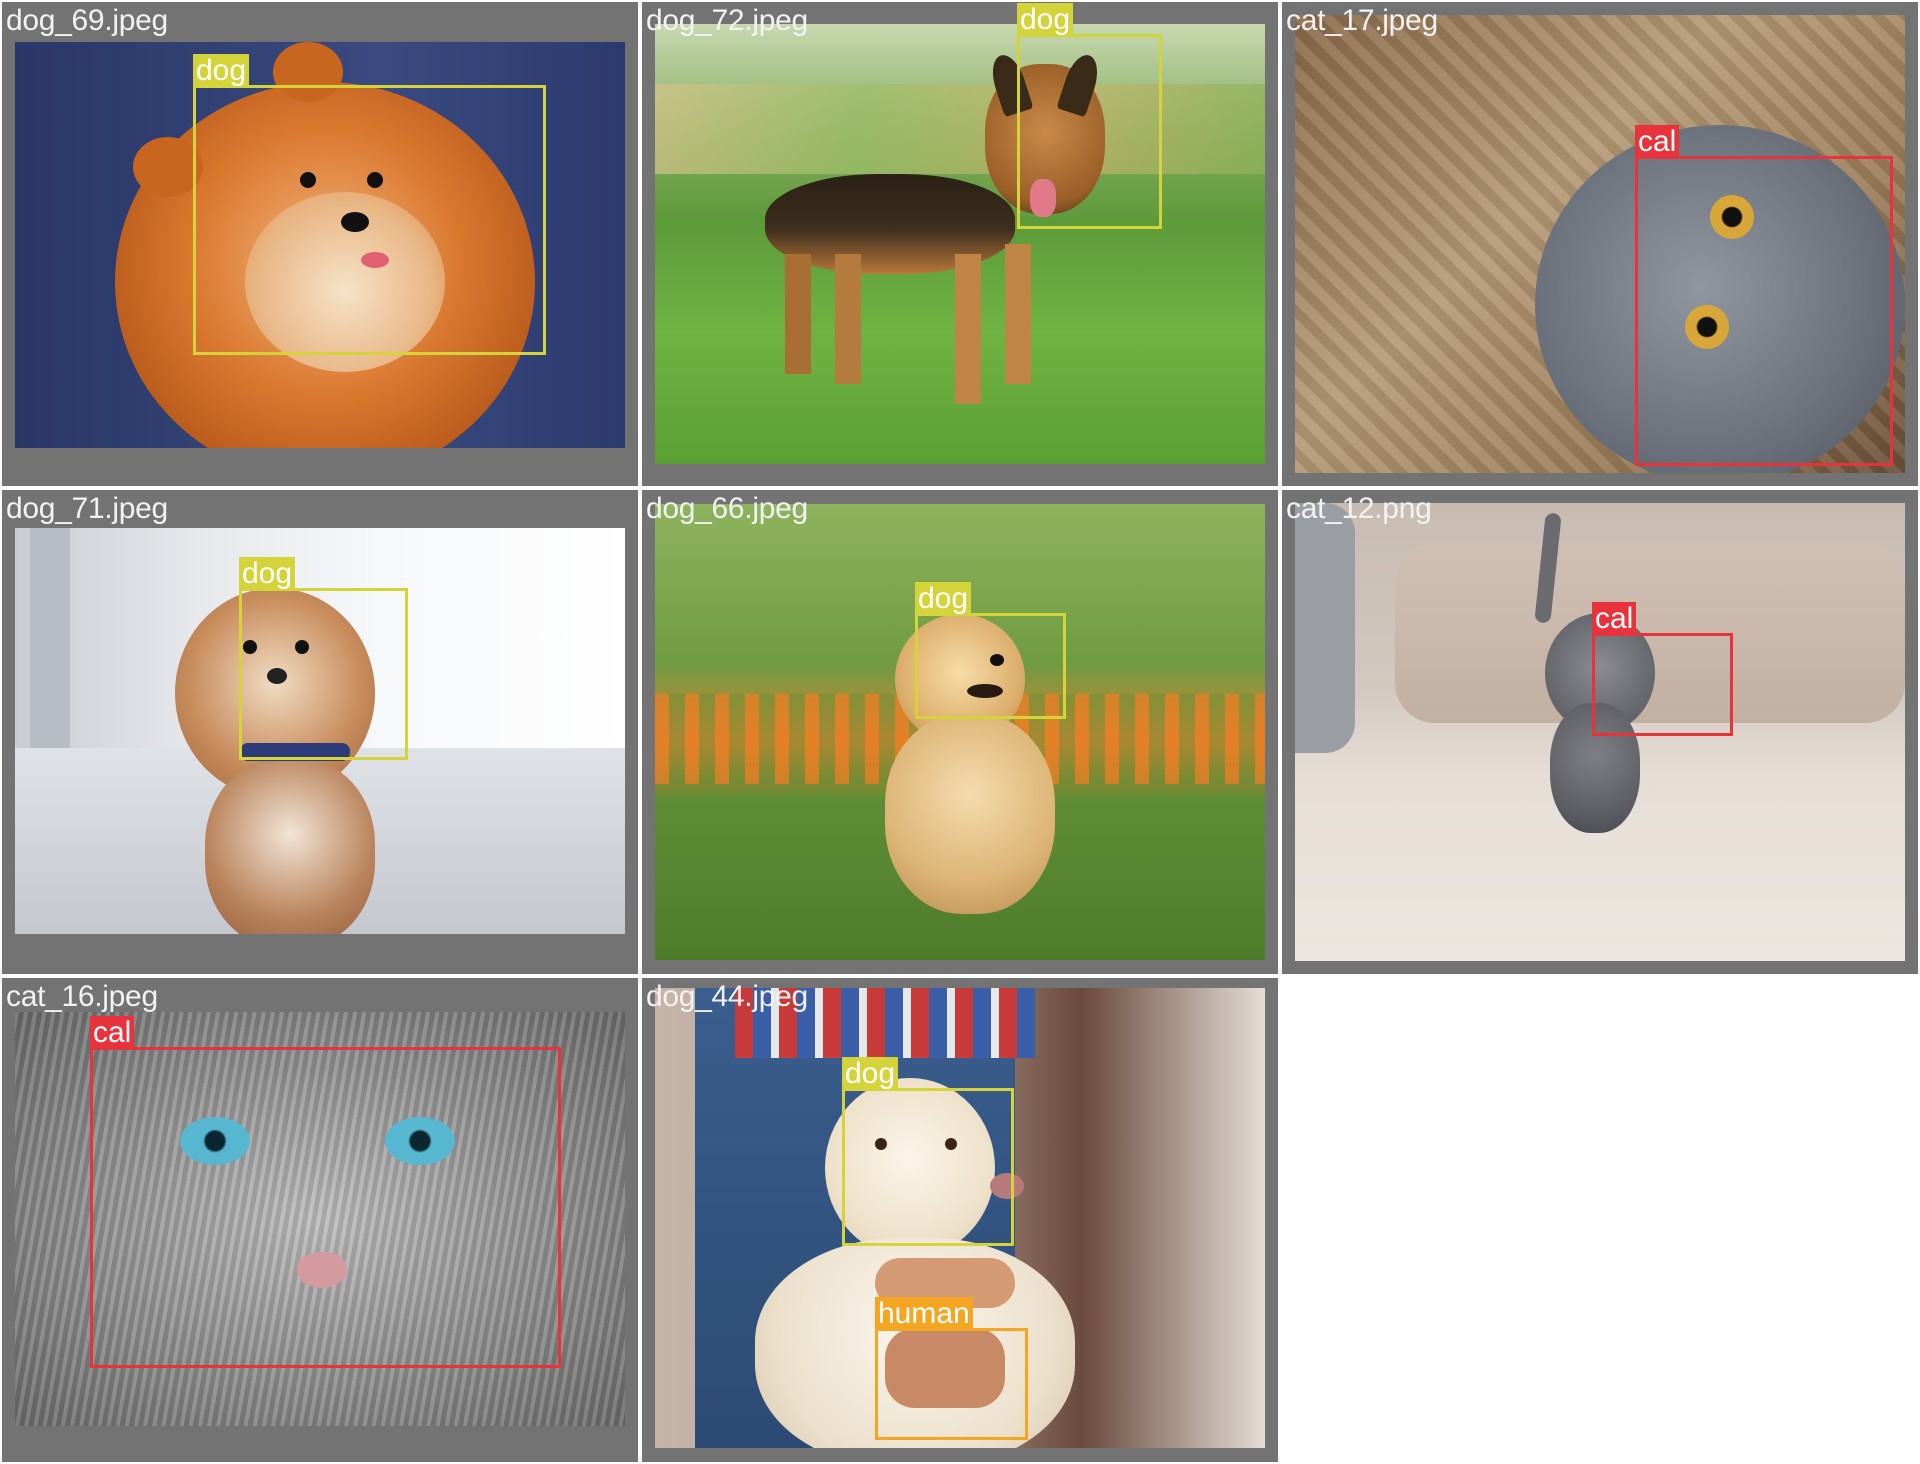 The width and height of the screenshot is (1920, 1464). What do you see at coordinates (727, 508) in the screenshot?
I see `image-filename: dog_66.jpeg` at bounding box center [727, 508].